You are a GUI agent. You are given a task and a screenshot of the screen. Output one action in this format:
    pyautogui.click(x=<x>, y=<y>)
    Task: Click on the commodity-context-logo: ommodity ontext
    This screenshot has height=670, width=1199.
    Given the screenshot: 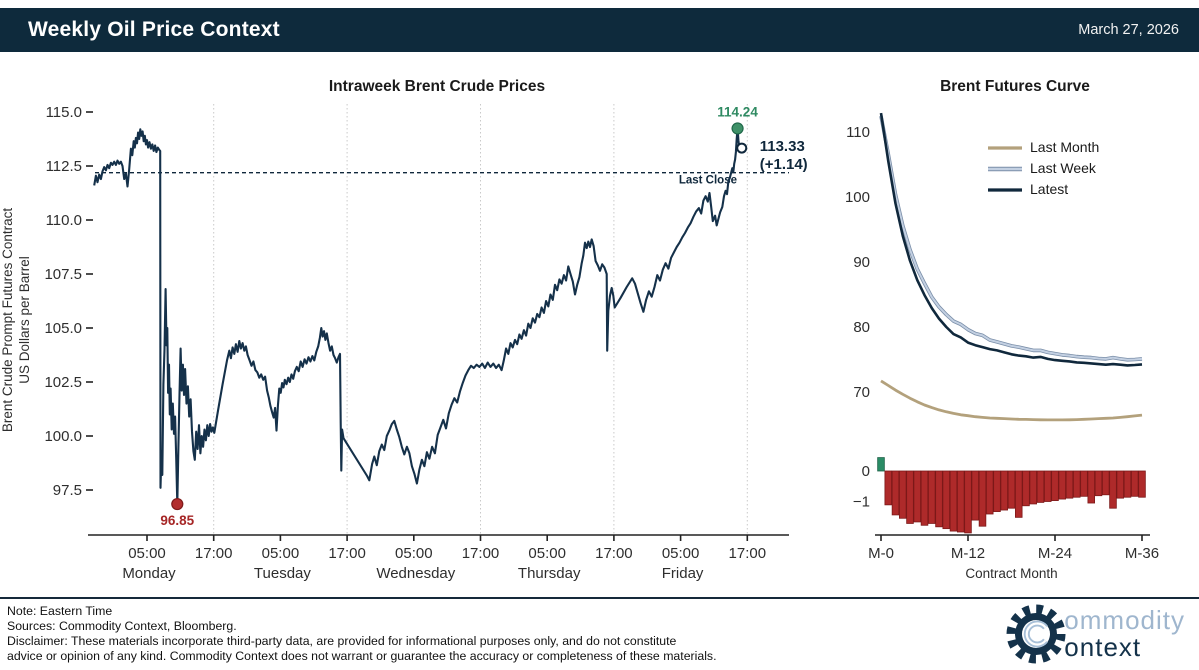 What is the action you would take?
    pyautogui.click(x=1094, y=634)
    